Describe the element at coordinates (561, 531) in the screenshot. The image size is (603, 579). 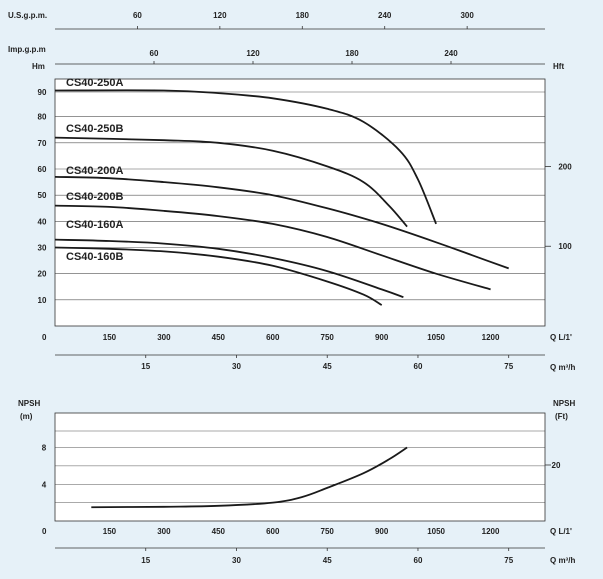
I see `npsh-q-ls-axis-label: Q L/1'` at that location.